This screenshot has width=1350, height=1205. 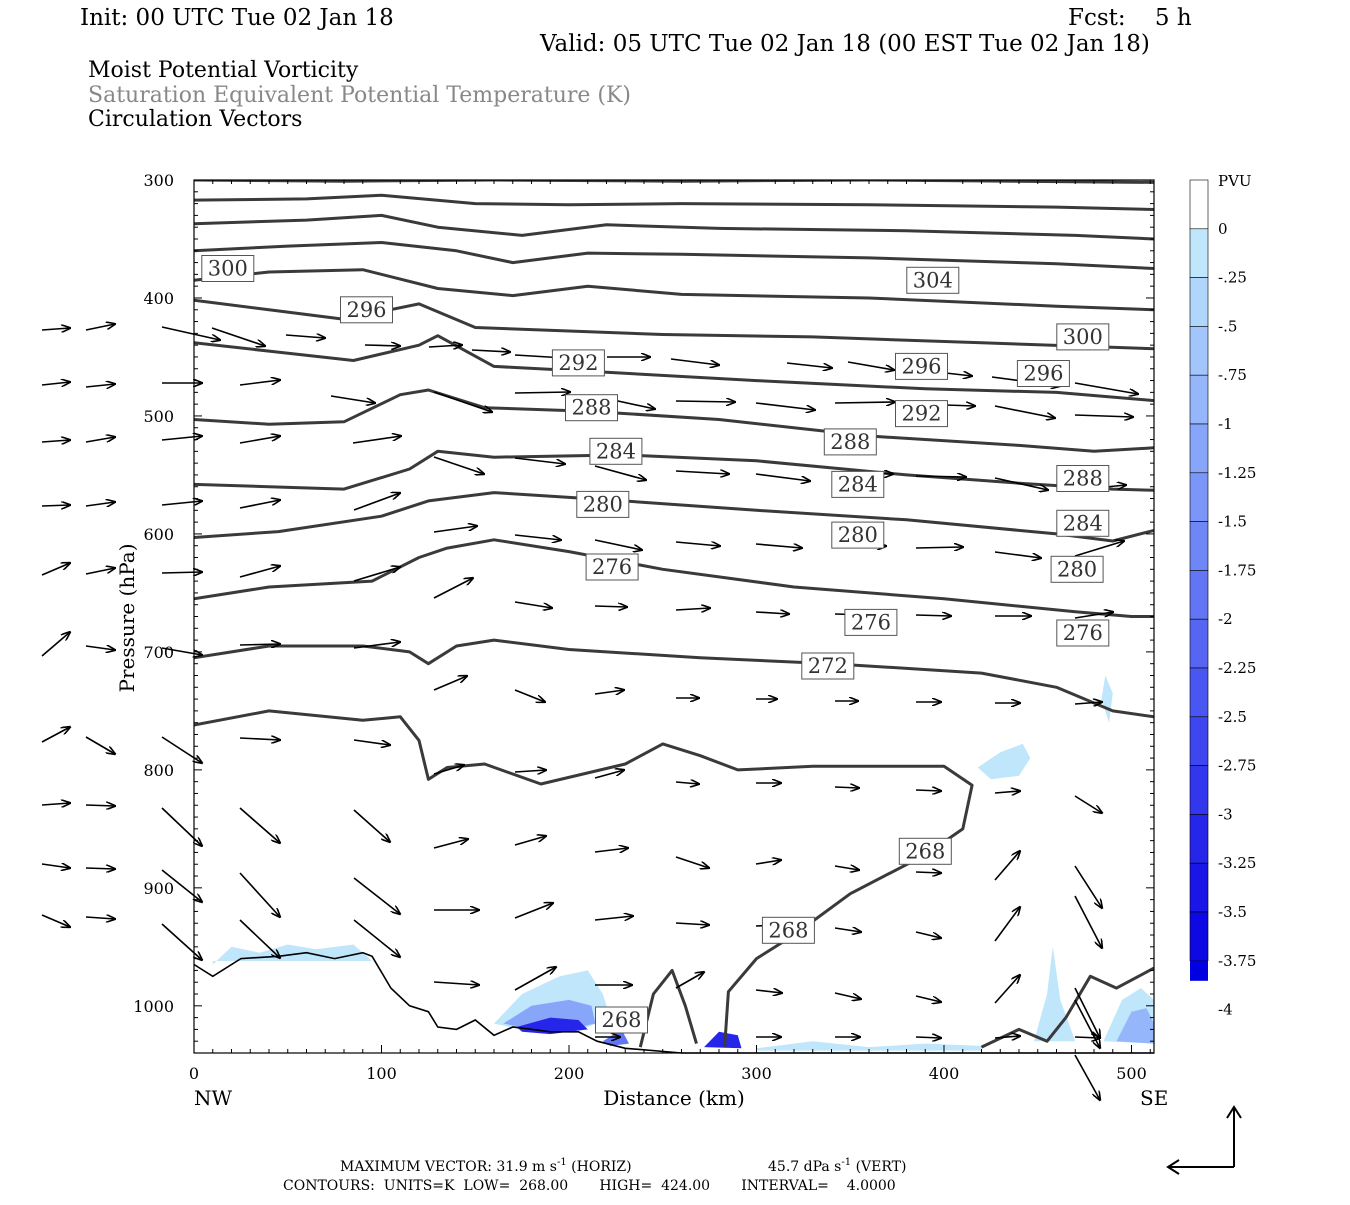 I want to click on colorbar-label: -1, so click(x=1225, y=424).